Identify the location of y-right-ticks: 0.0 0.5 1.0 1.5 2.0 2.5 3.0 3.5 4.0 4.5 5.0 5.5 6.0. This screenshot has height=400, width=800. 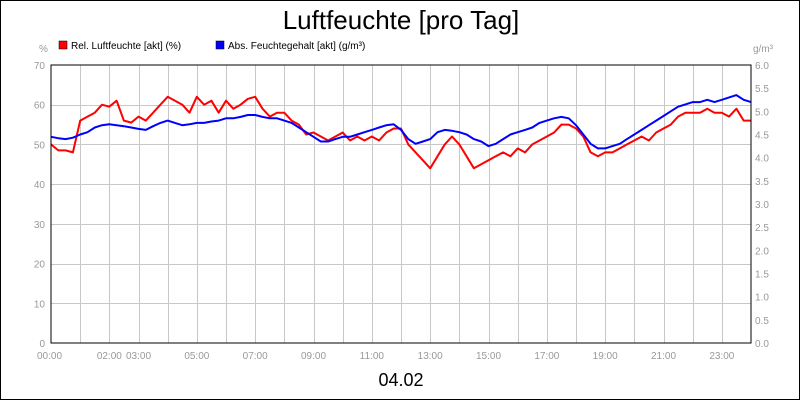
(762, 205).